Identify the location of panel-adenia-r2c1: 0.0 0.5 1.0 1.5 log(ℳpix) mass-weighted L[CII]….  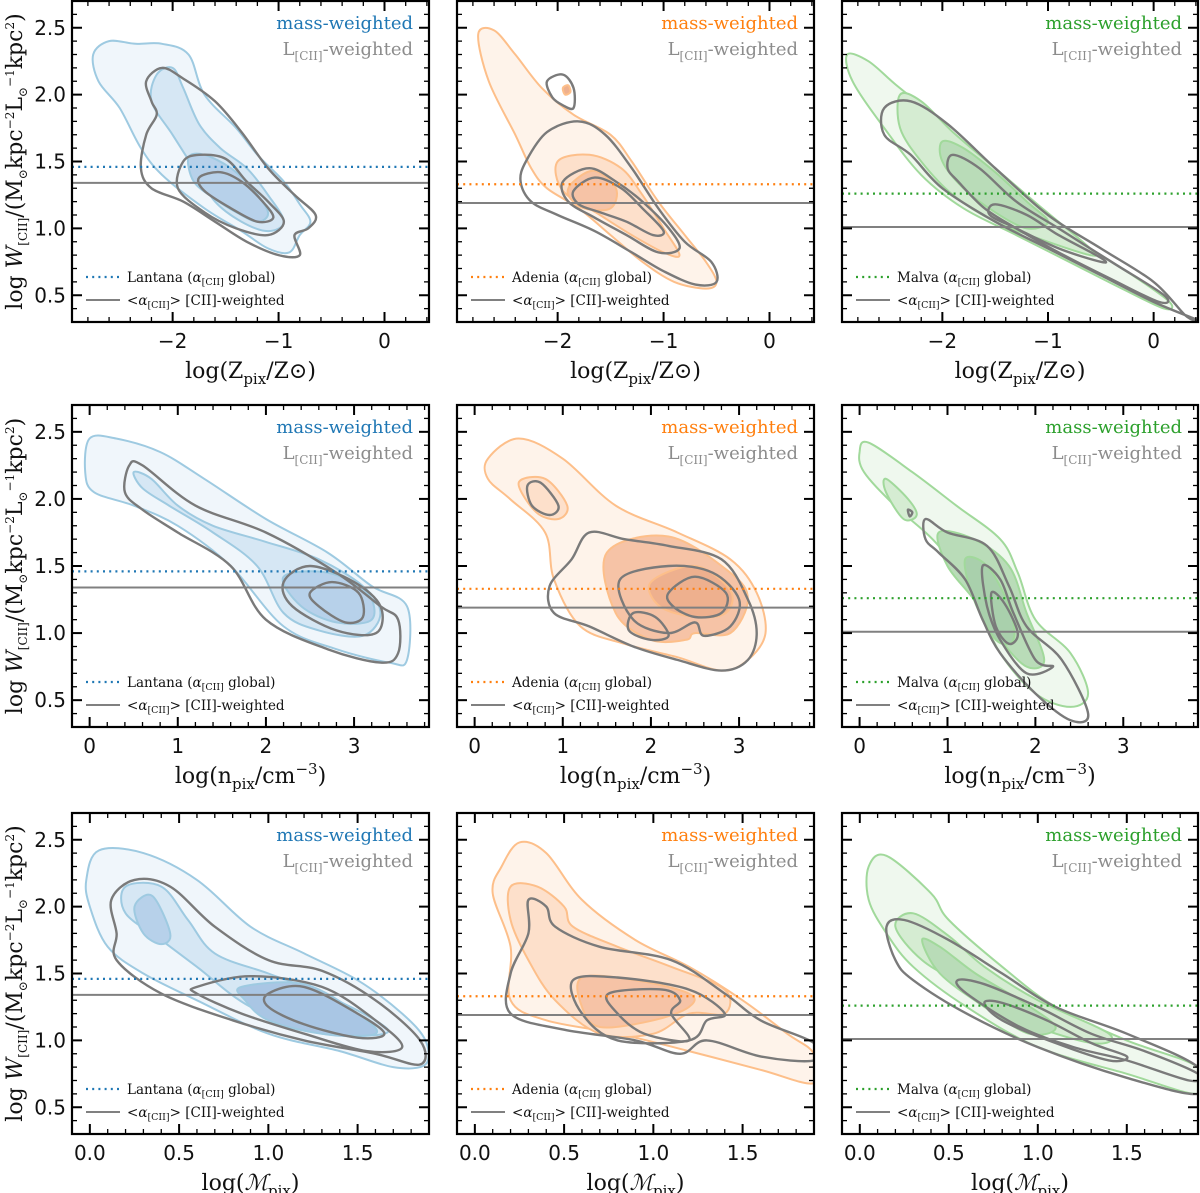
(635, 1002).